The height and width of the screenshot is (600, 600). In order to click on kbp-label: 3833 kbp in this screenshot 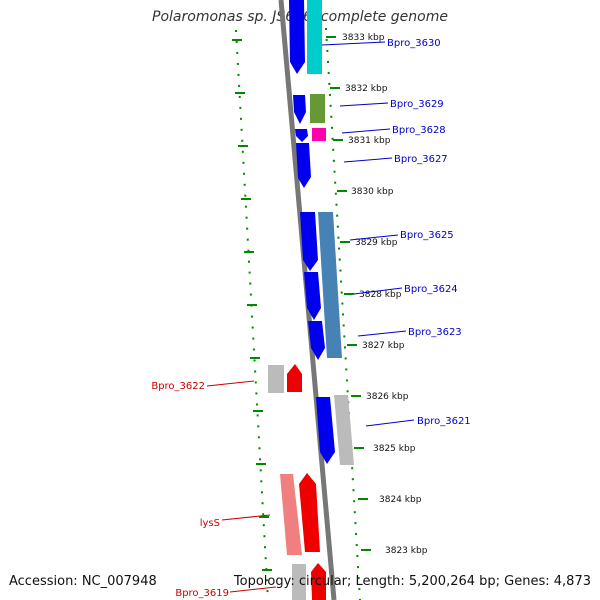, I will do `click(363, 38)`.